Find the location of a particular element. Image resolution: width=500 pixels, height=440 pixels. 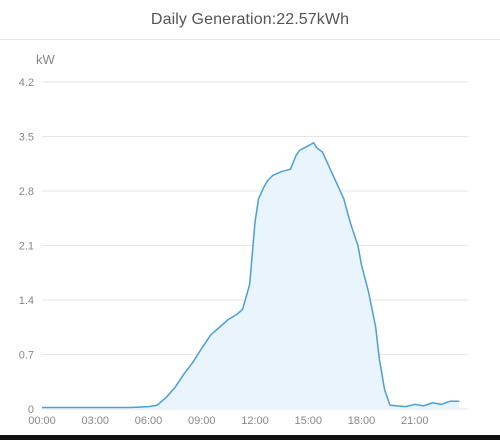

y-tick-label: 3.5 is located at coordinates (26, 138).